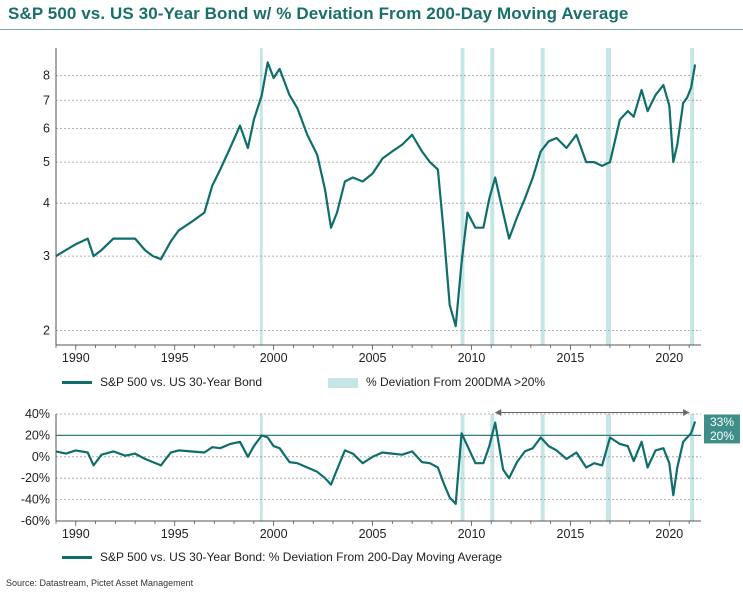 The width and height of the screenshot is (743, 593). I want to click on current-value-box, so click(722, 422).